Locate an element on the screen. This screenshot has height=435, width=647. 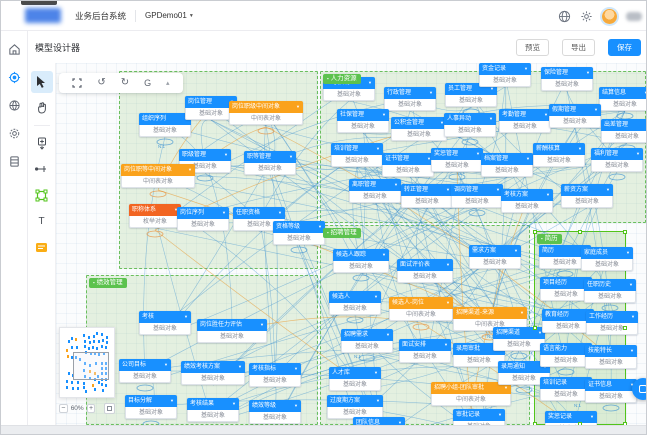
model-node: 行政管理 ▼ 基础对象 is located at coordinates (410, 99).